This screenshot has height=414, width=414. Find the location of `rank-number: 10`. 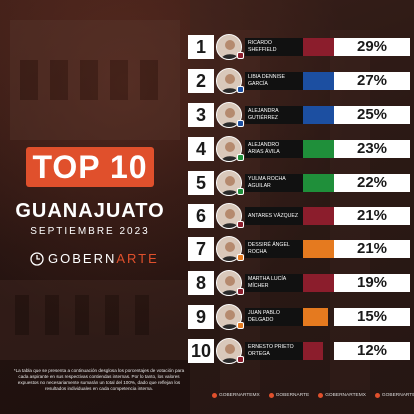

rank-number: 10 is located at coordinates (201, 351).